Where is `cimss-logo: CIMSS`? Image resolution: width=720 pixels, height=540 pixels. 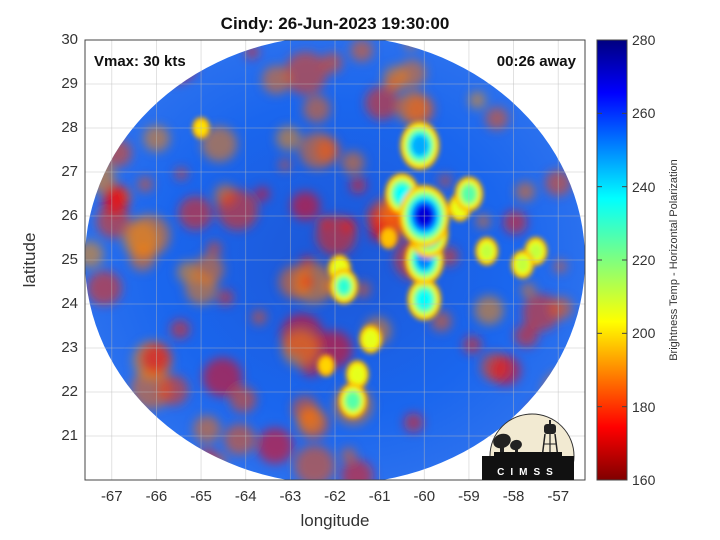 cimss-logo: CIMSS is located at coordinates (528, 446).